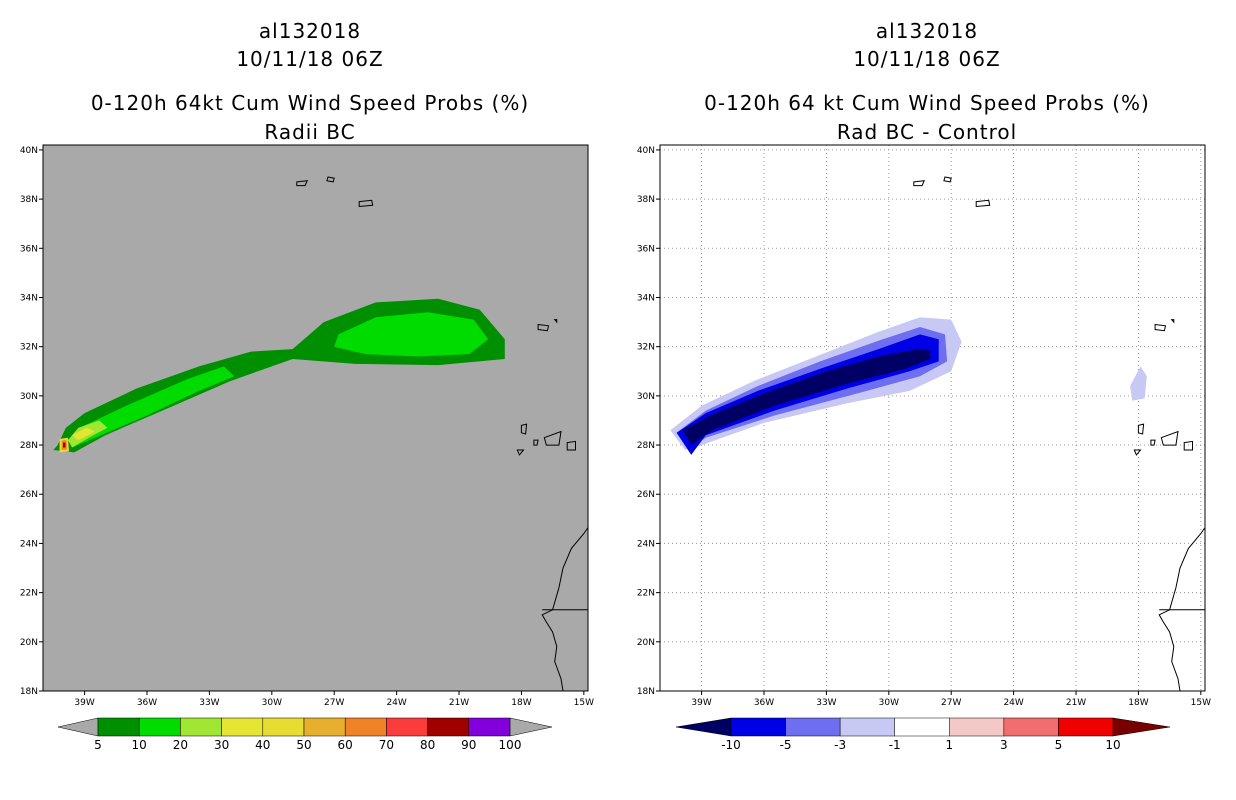 This screenshot has width=1236, height=800. What do you see at coordinates (731, 745) in the screenshot?
I see `colorbar-label: -10` at bounding box center [731, 745].